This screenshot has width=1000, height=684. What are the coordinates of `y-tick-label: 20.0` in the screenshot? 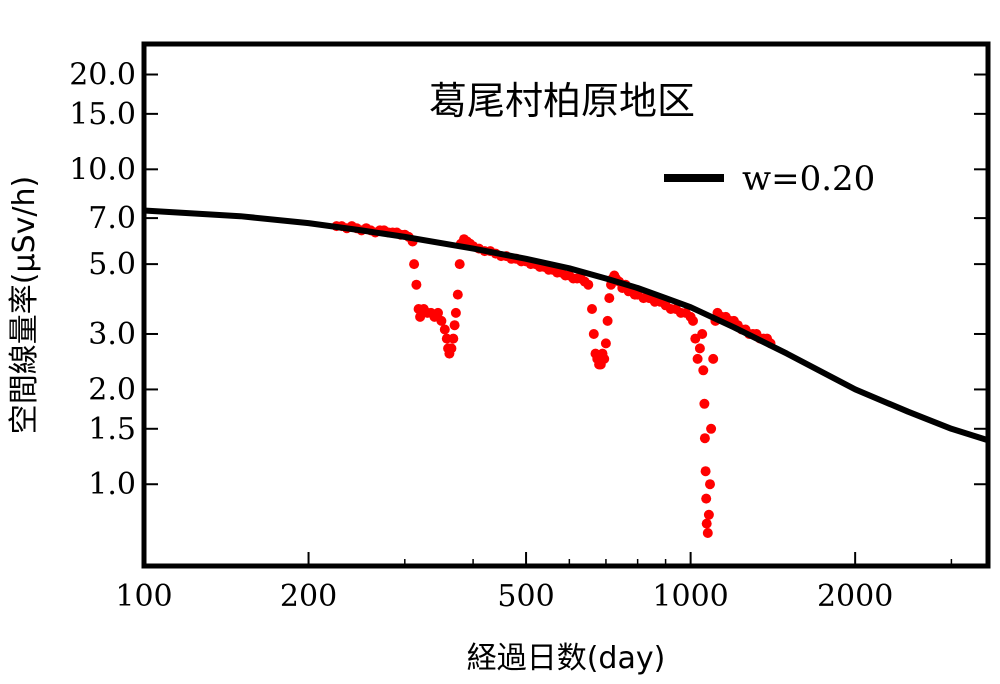 It's located at (102, 75).